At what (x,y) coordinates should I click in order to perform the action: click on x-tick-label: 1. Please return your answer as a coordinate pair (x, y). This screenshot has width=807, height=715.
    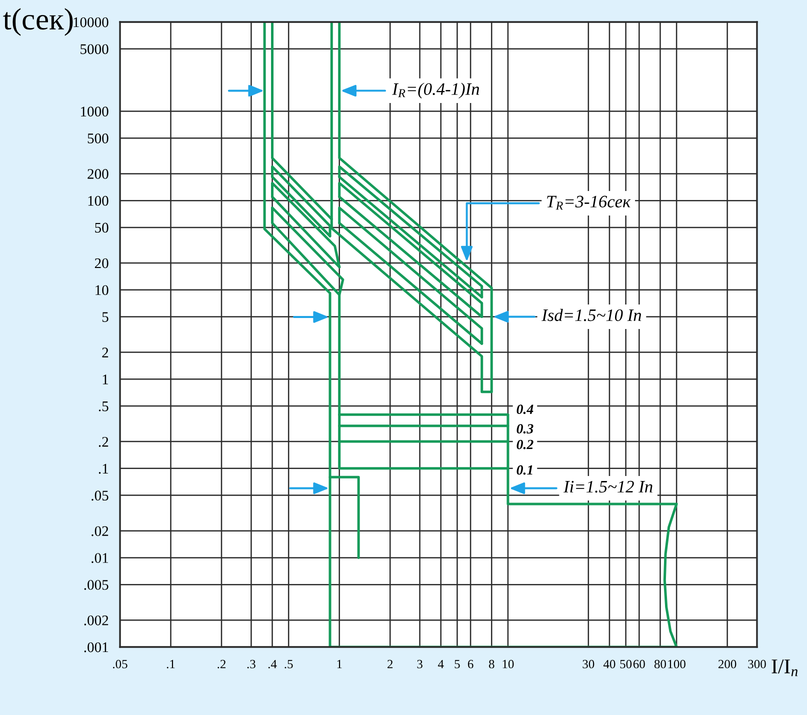
    Looking at the image, I should click on (339, 664).